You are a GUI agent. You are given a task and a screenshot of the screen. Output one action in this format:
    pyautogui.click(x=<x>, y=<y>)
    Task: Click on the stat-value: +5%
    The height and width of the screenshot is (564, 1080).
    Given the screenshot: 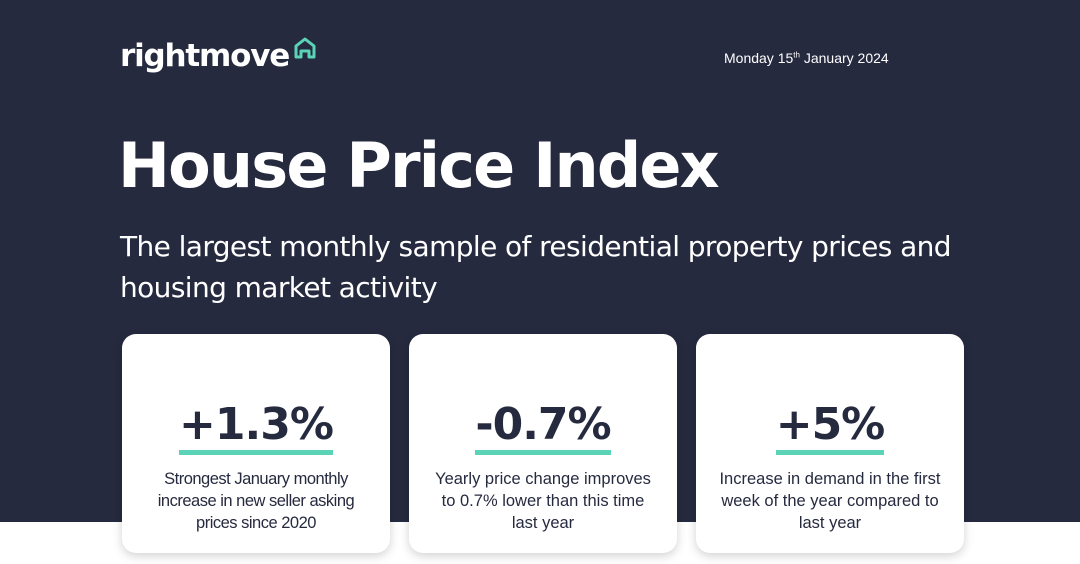 What is the action you would take?
    pyautogui.click(x=830, y=427)
    